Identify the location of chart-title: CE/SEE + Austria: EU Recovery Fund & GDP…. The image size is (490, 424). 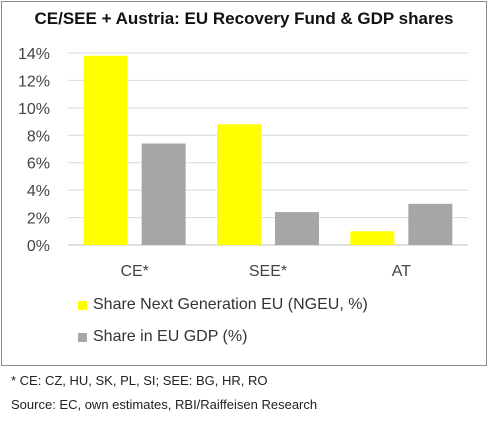
(244, 18).